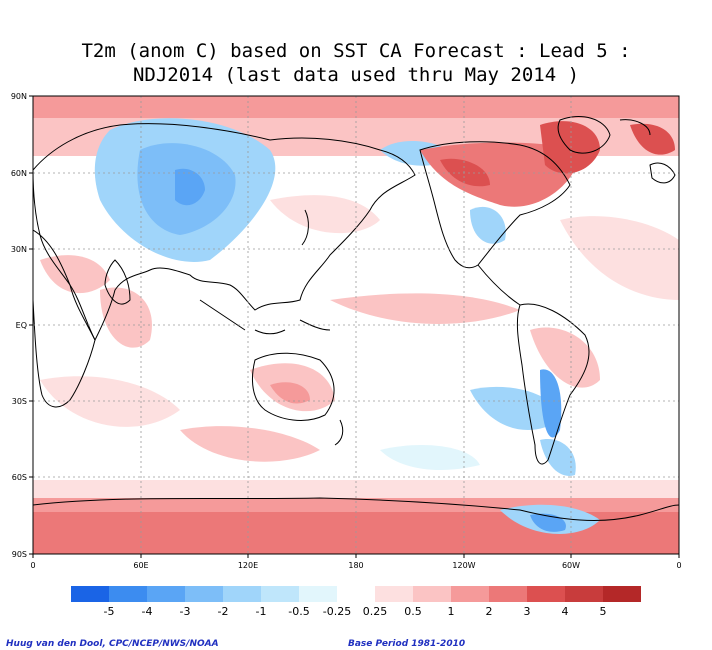  What do you see at coordinates (19, 173) in the screenshot?
I see `lat-label-60n: 60N` at bounding box center [19, 173].